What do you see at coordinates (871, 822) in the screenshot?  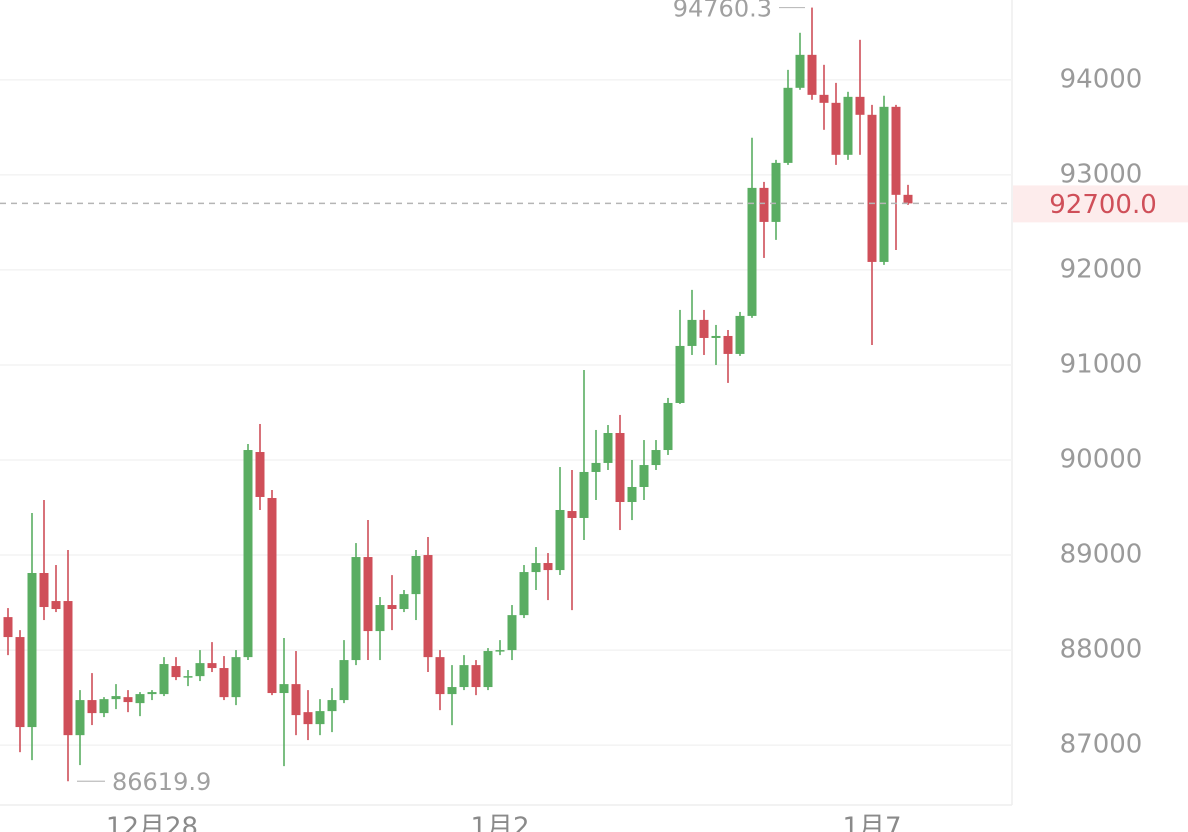 I see `x-tick-label: 1月7` at bounding box center [871, 822].